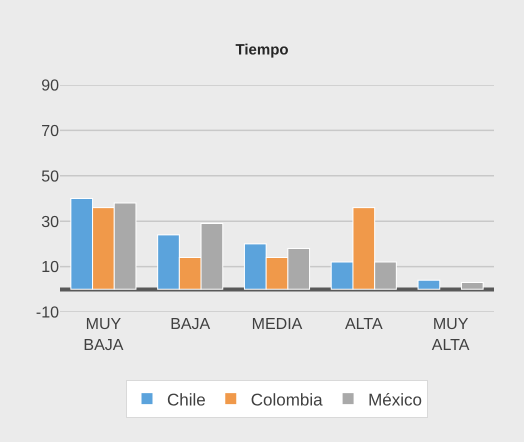 This screenshot has height=442, width=524. Describe the element at coordinates (48, 313) in the screenshot. I see `y-tick-label: -10` at that location.